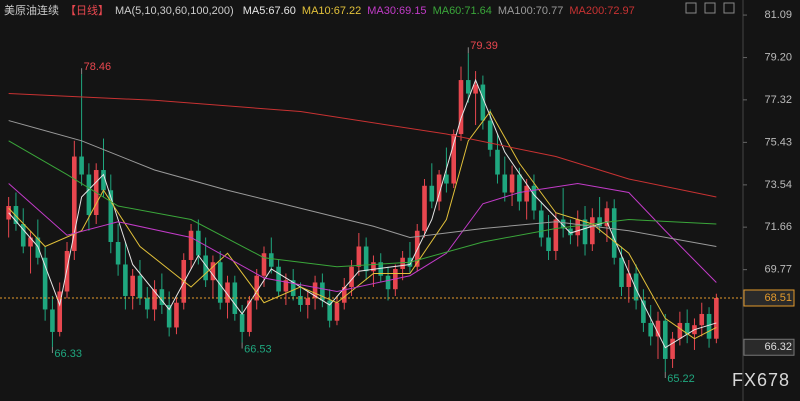 This screenshot has height=401, width=800. What do you see at coordinates (462, 11) in the screenshot?
I see `legend-entry: MA60:71.64` at bounding box center [462, 11].